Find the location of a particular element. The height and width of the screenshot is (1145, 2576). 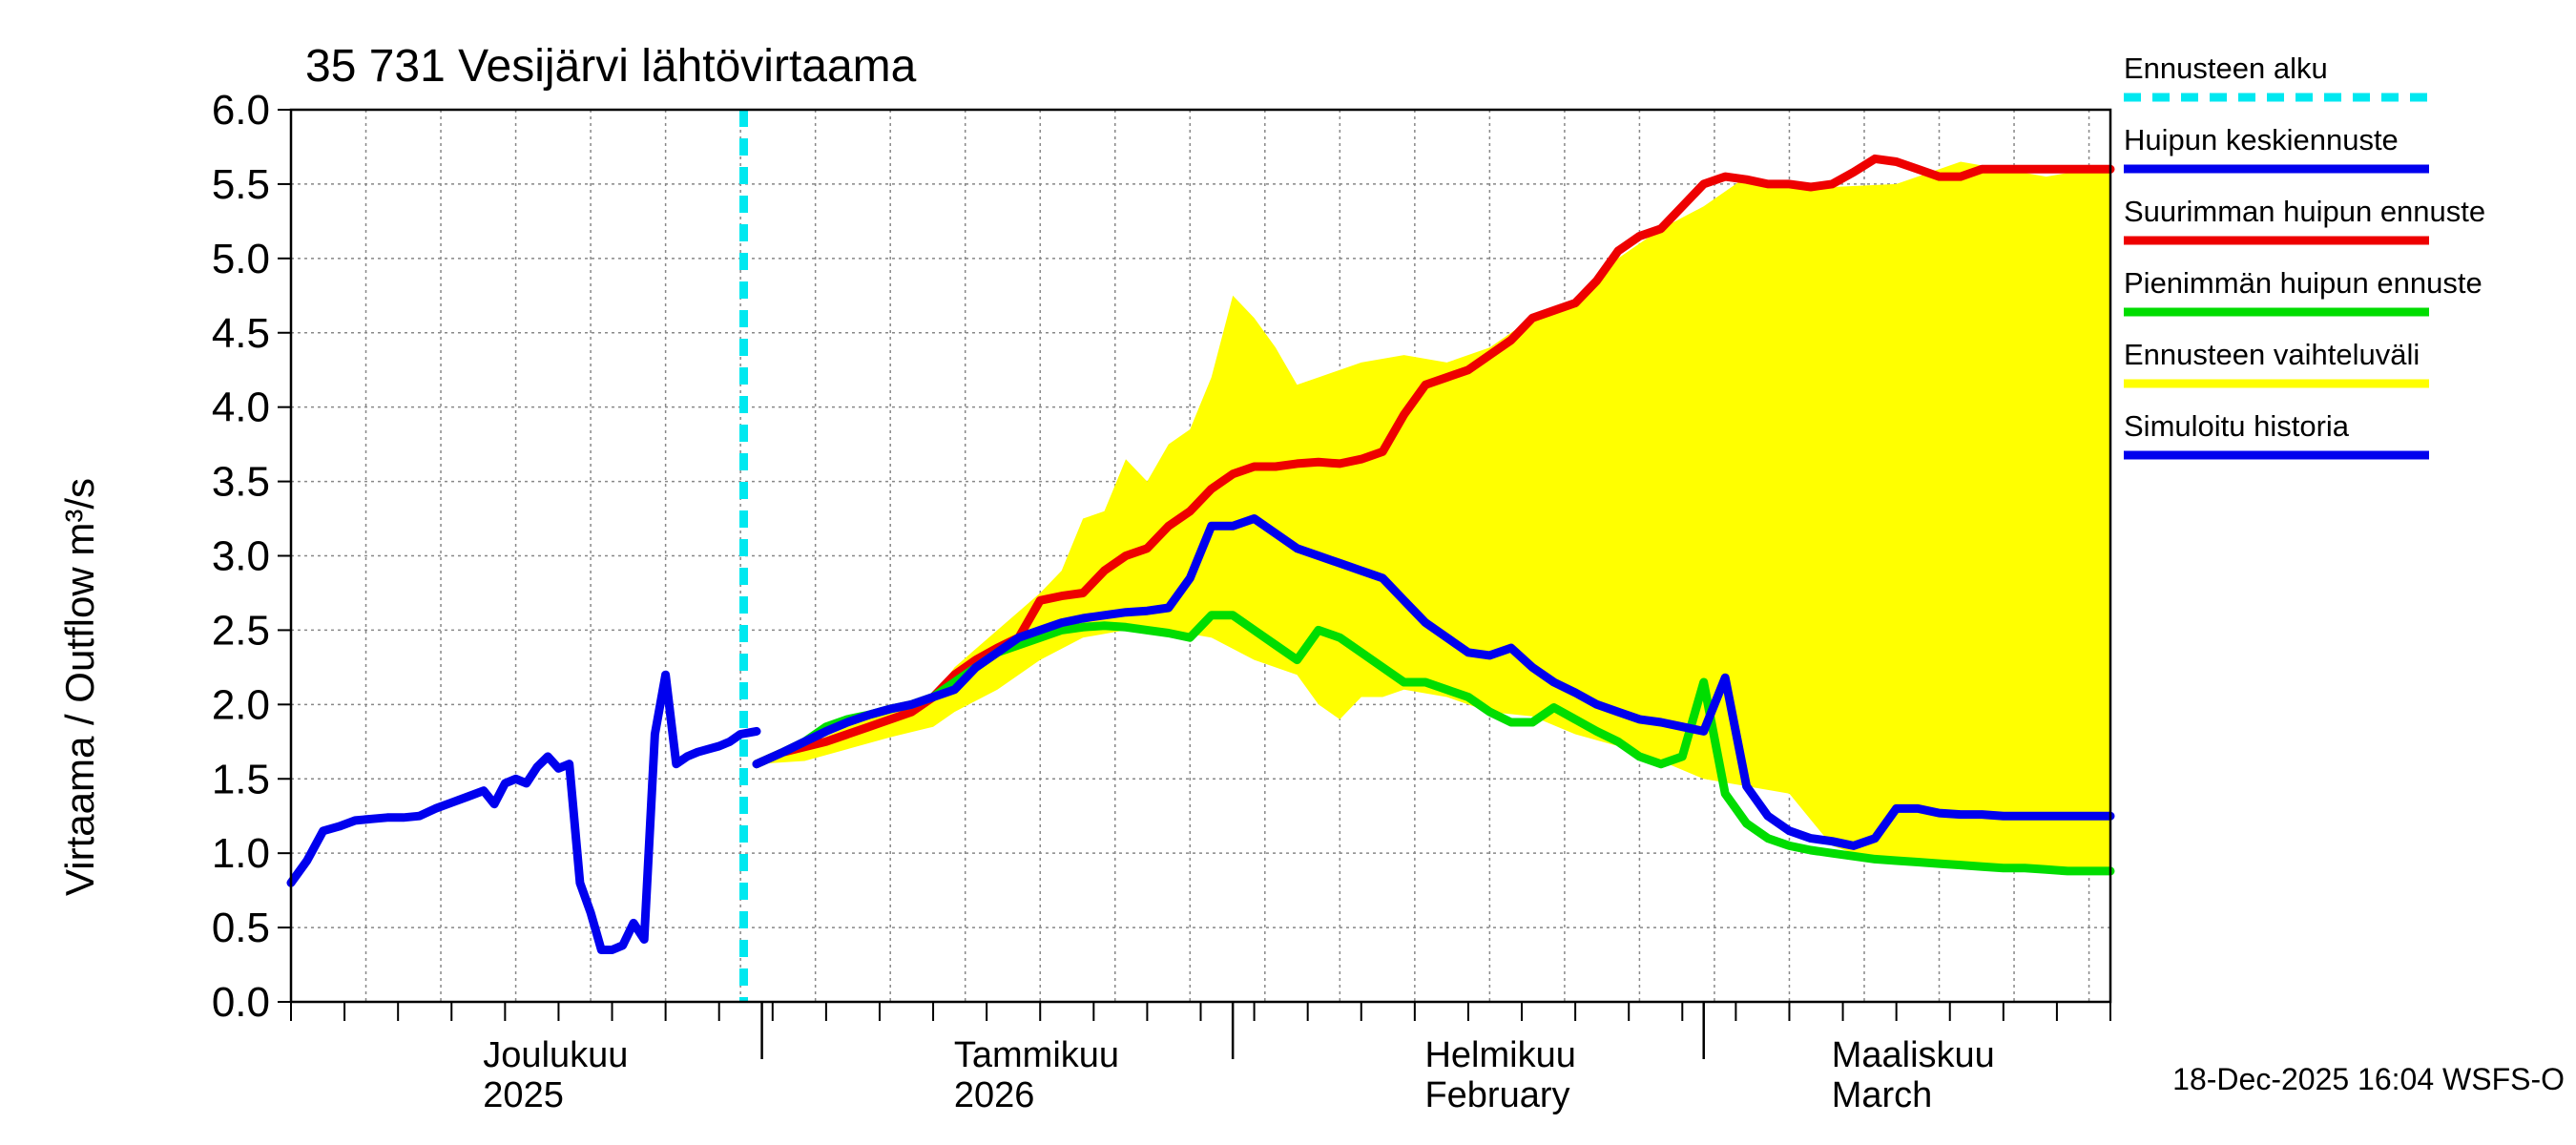

month-sublabel: 2025 is located at coordinates (523, 1095).